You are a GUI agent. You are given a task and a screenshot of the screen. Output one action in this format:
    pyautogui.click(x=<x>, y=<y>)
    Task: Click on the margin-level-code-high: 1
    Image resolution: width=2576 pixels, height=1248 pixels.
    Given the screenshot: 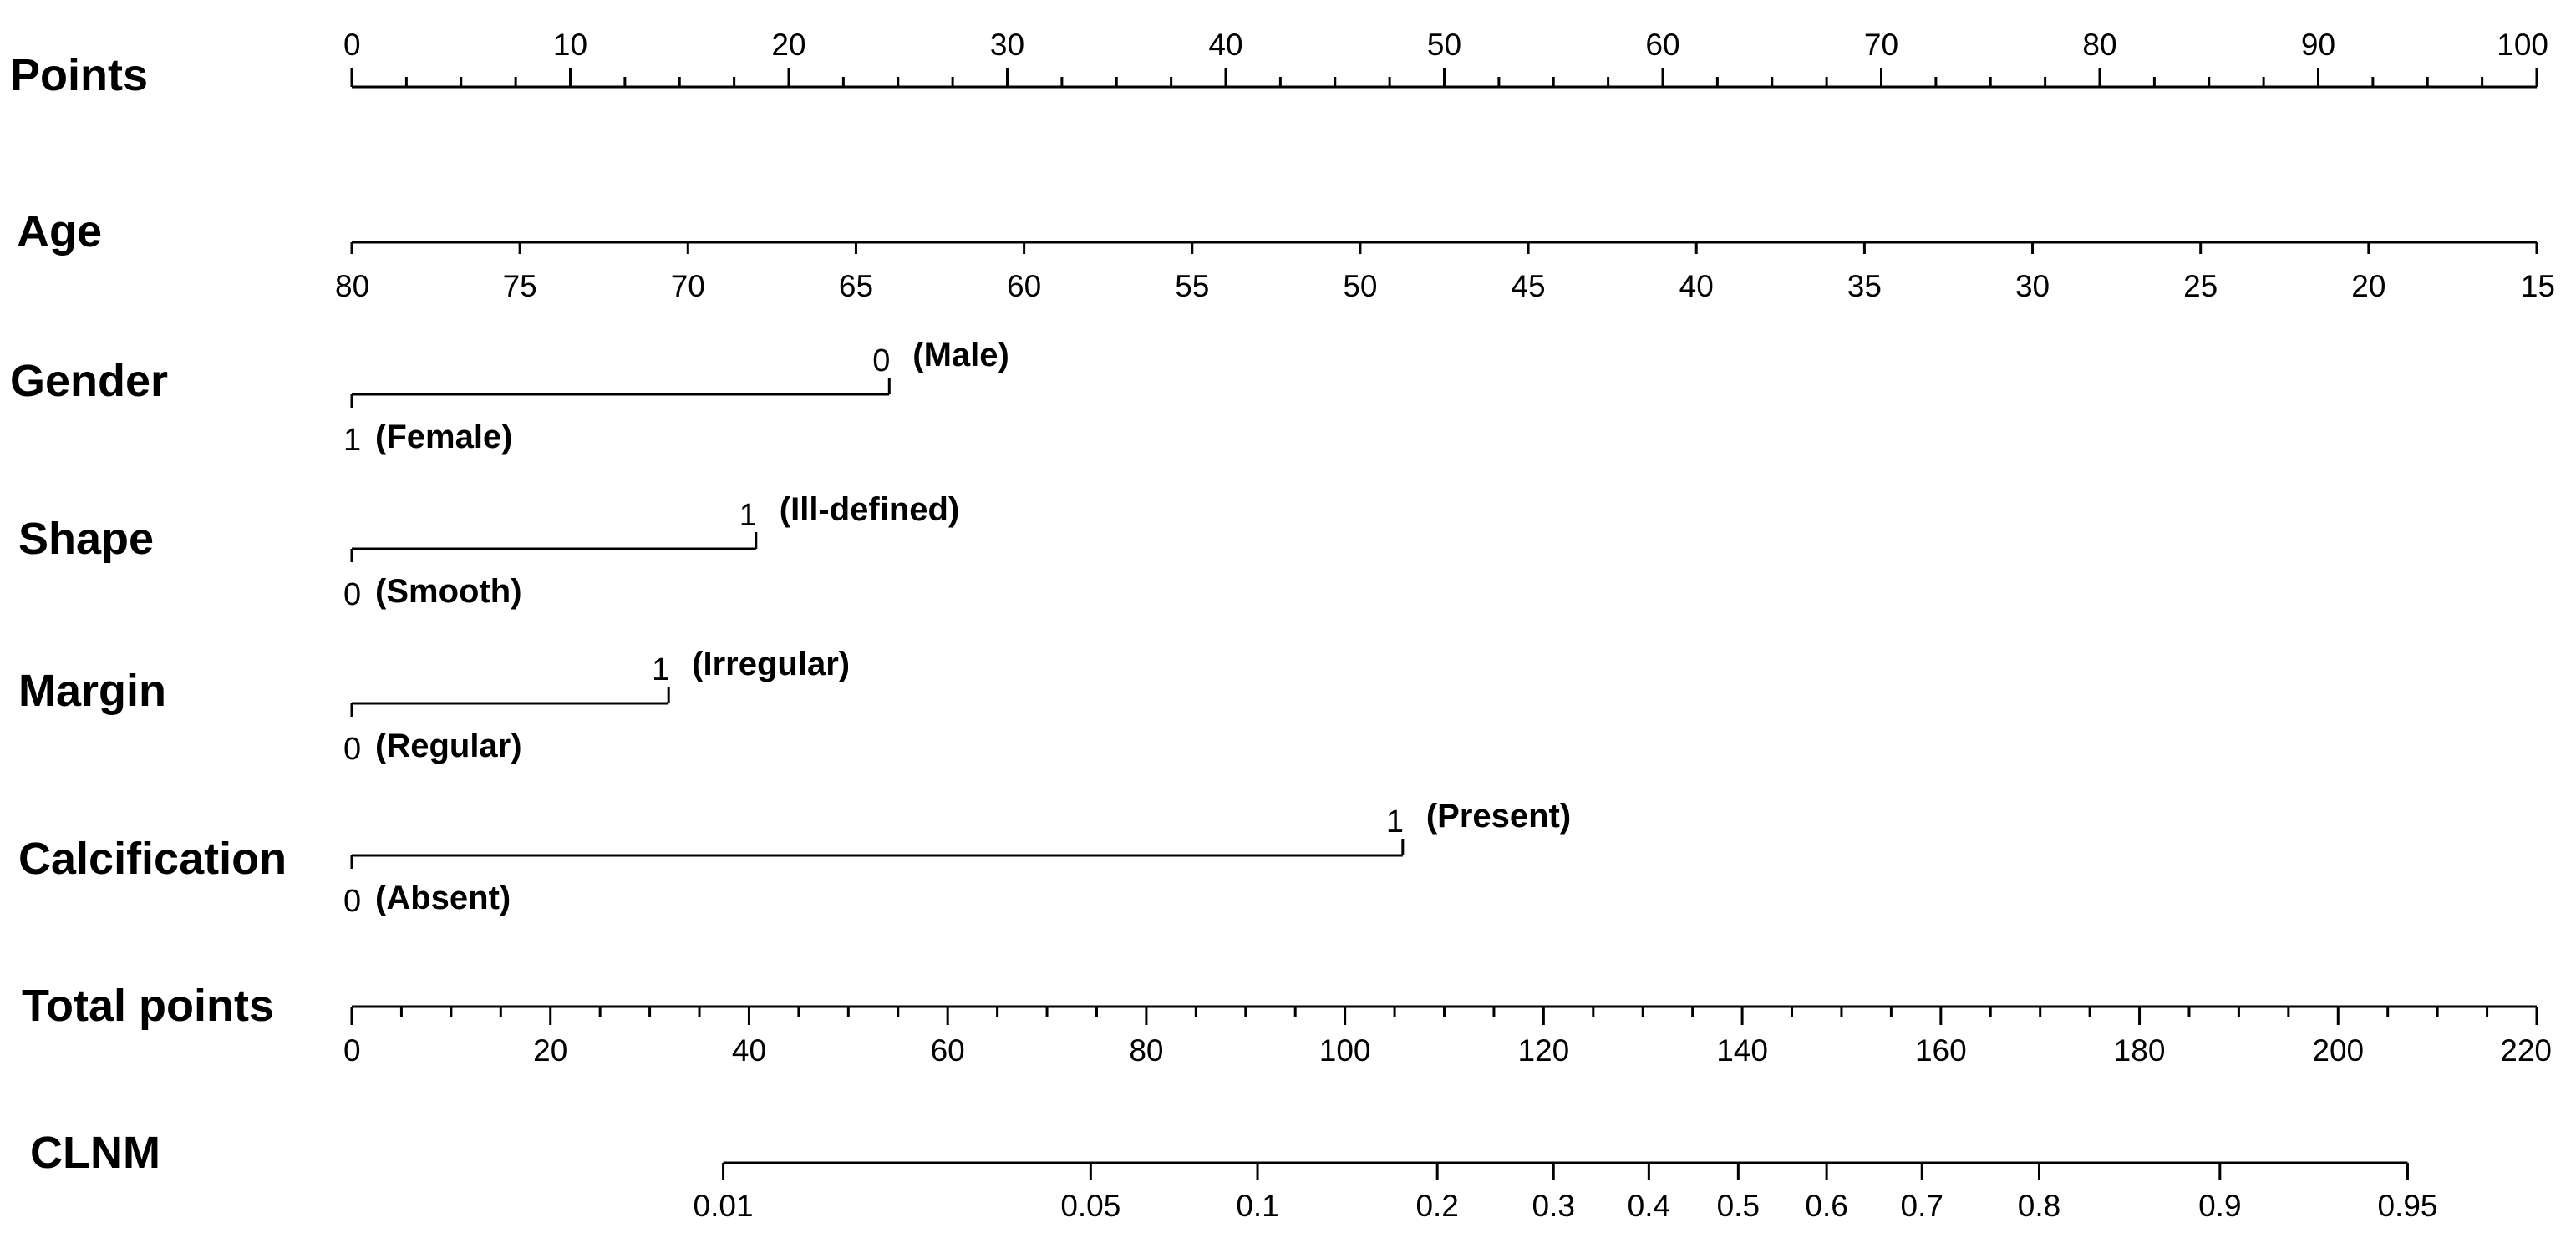 What is the action you would take?
    pyautogui.click(x=660, y=669)
    